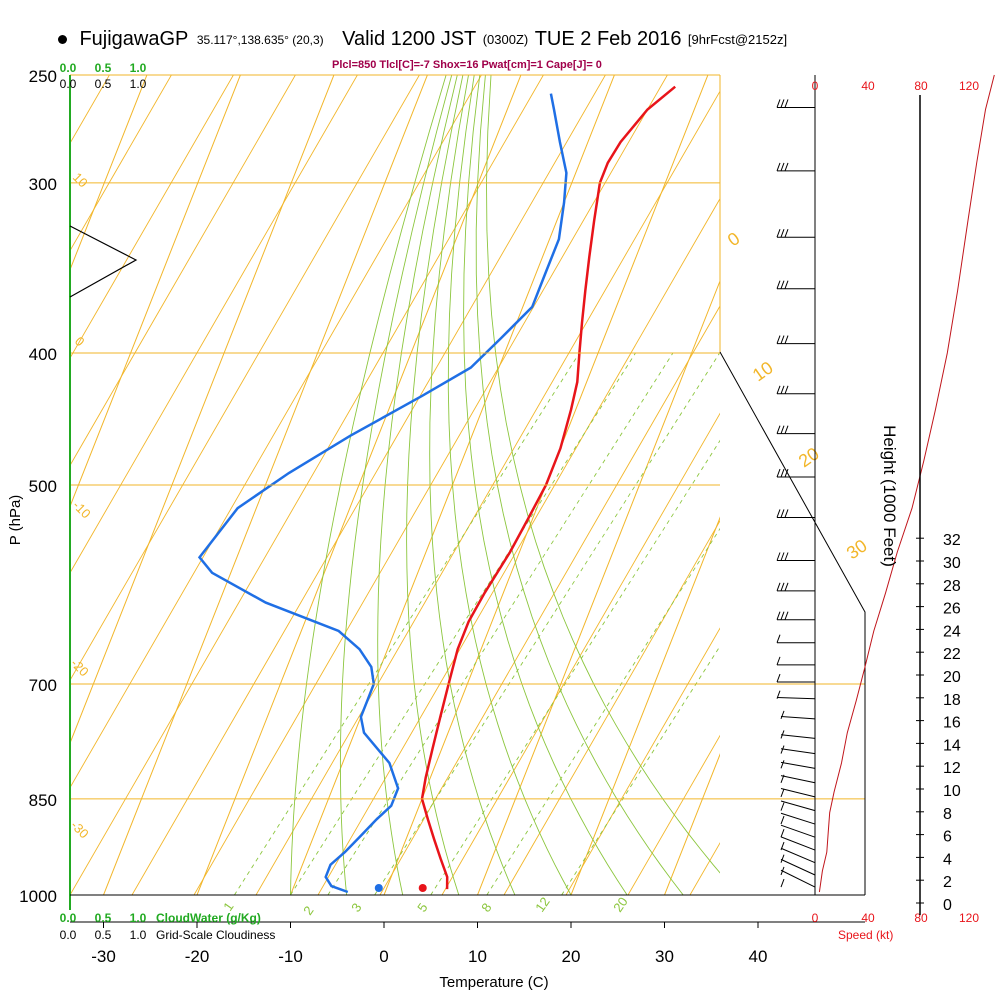 The image size is (1000, 1000). What do you see at coordinates (103, 261) in the screenshot?
I see `cloud-profile-marker` at bounding box center [103, 261].